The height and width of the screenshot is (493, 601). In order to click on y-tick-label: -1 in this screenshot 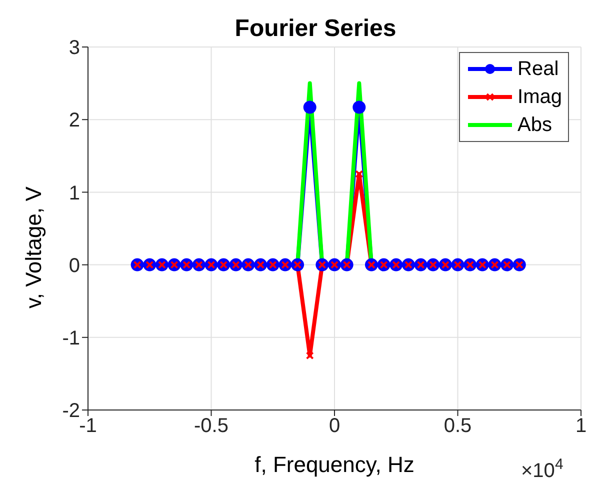, I will do `click(71, 339)`.